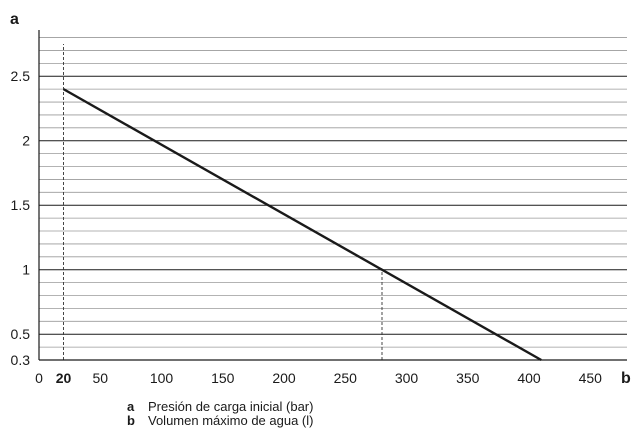 The width and height of the screenshot is (636, 435). What do you see at coordinates (529, 378) in the screenshot?
I see `x-tick-label: 400` at bounding box center [529, 378].